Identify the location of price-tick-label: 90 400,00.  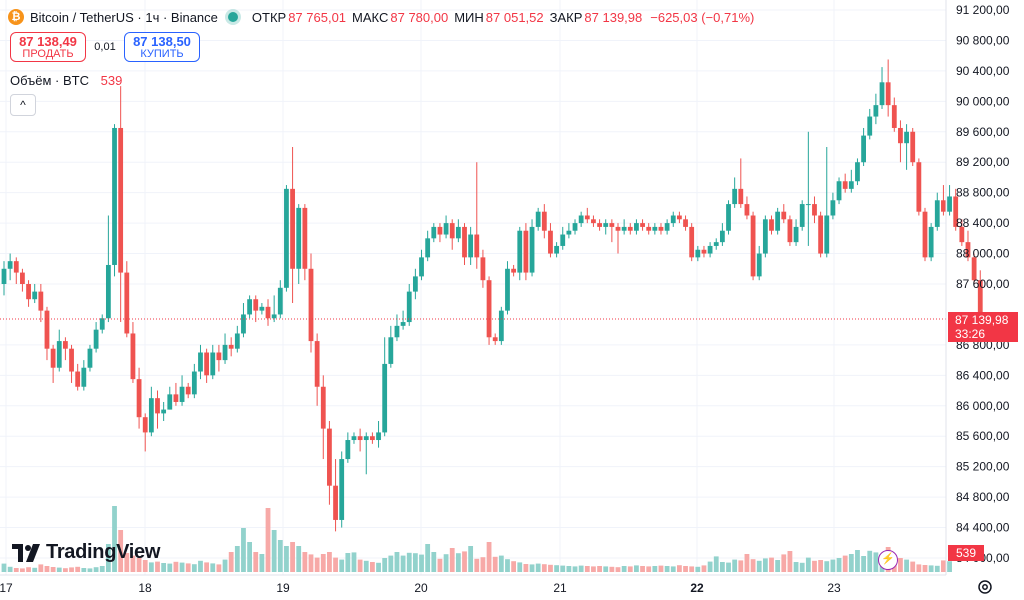
(983, 71).